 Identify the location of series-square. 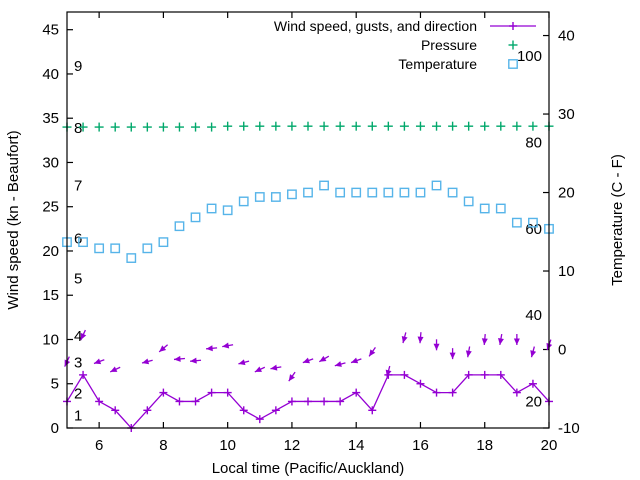
(308, 221).